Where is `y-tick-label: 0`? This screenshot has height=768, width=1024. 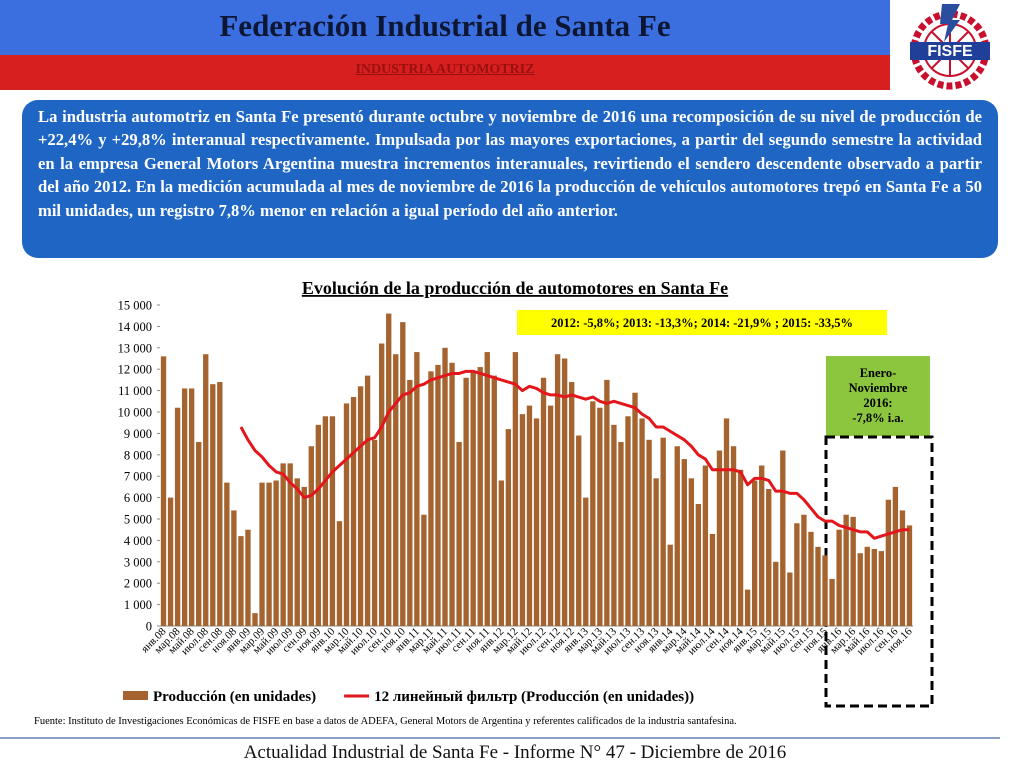 y-tick-label: 0 is located at coordinates (149, 627).